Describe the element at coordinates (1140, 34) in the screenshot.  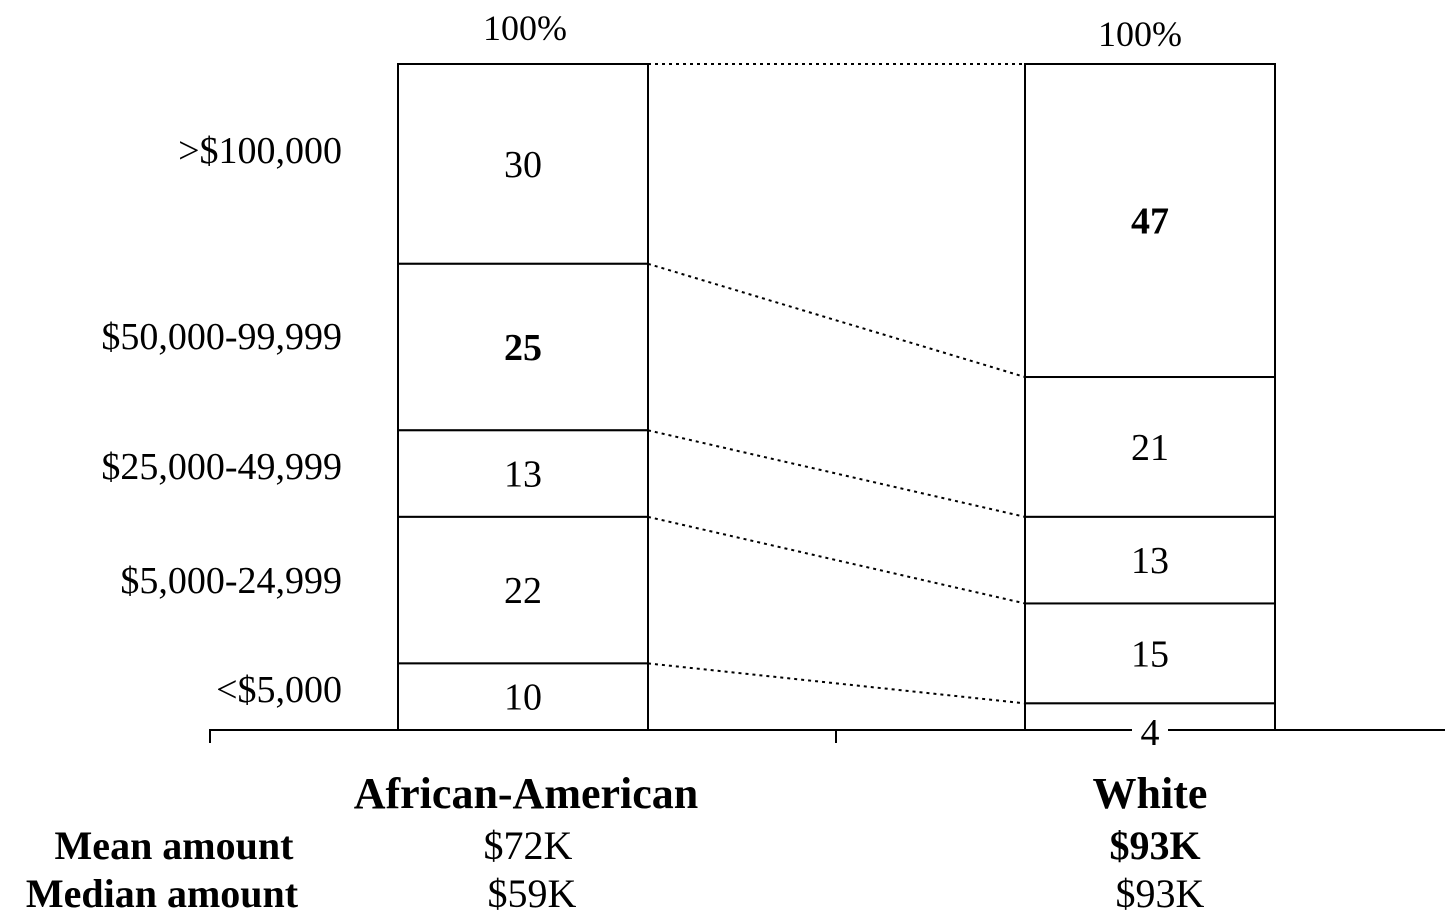
I see `total-label-white: 100%` at that location.